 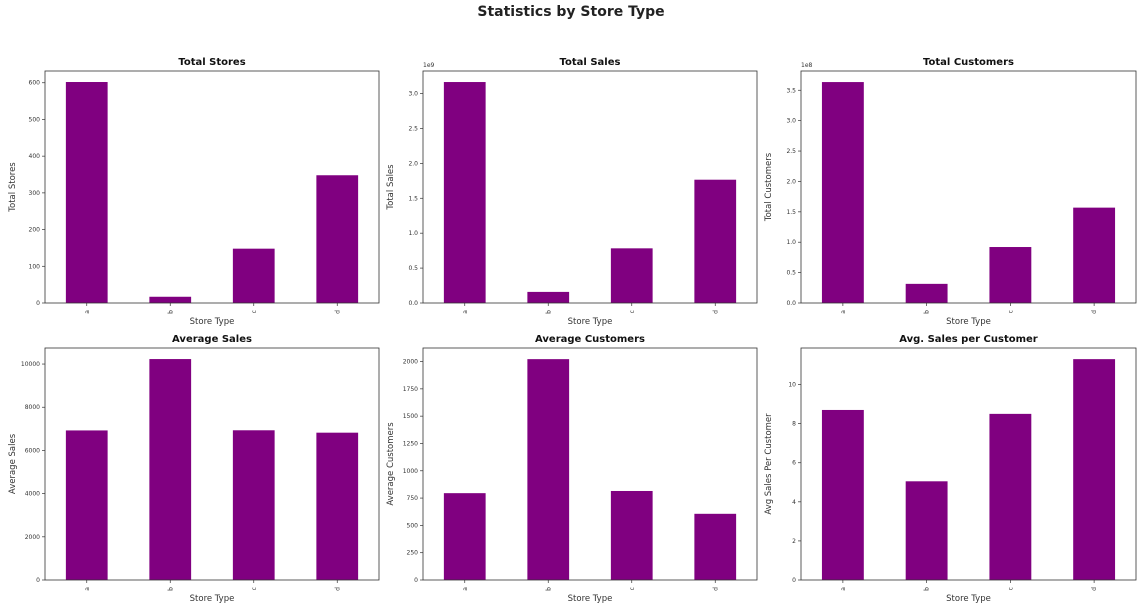 What do you see at coordinates (391, 187) in the screenshot?
I see `y-axis-label: Total Sales` at bounding box center [391, 187].